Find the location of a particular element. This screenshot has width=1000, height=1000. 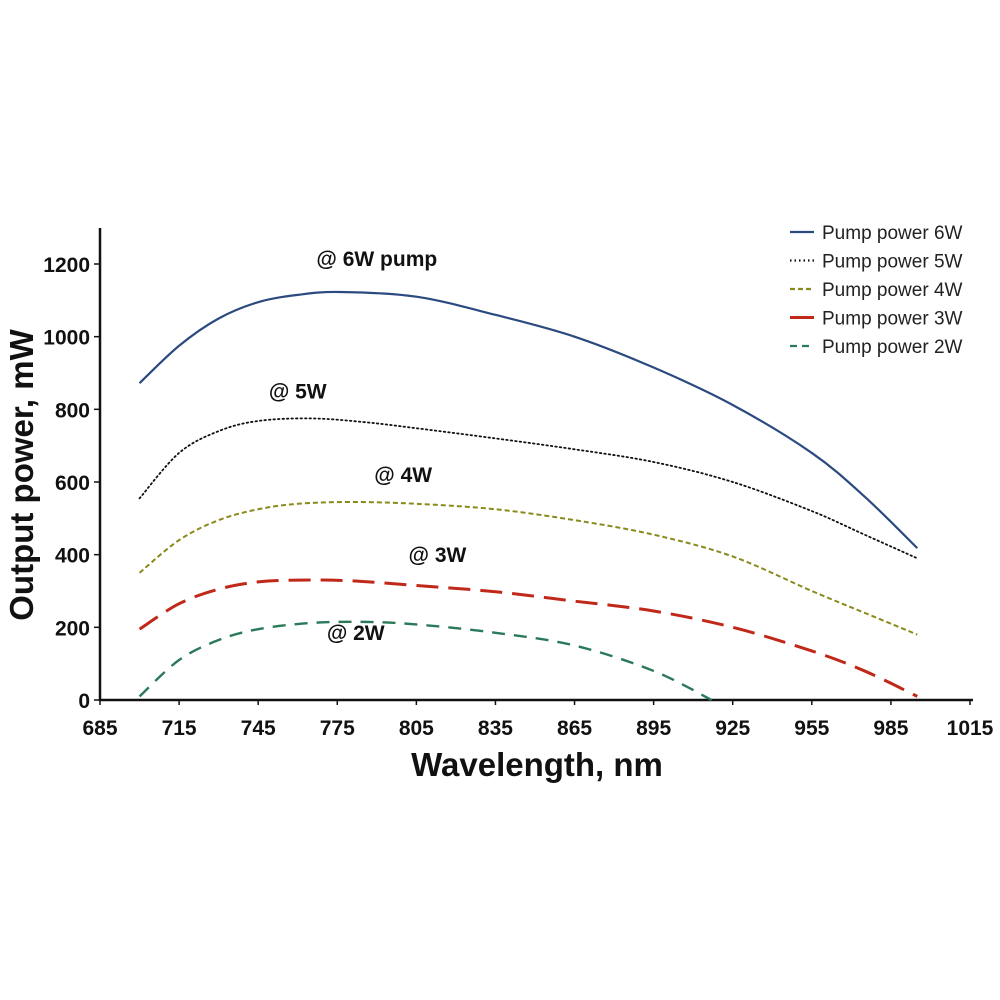

annotation-label: @ 2W is located at coordinates (356, 633).